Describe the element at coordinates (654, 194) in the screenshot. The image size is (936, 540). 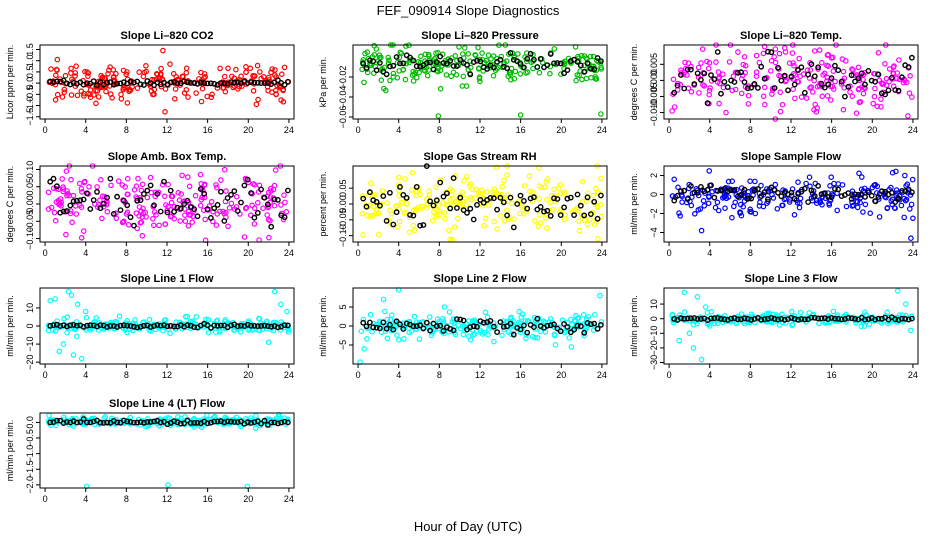
I see `y-tick-label: 0` at that location.